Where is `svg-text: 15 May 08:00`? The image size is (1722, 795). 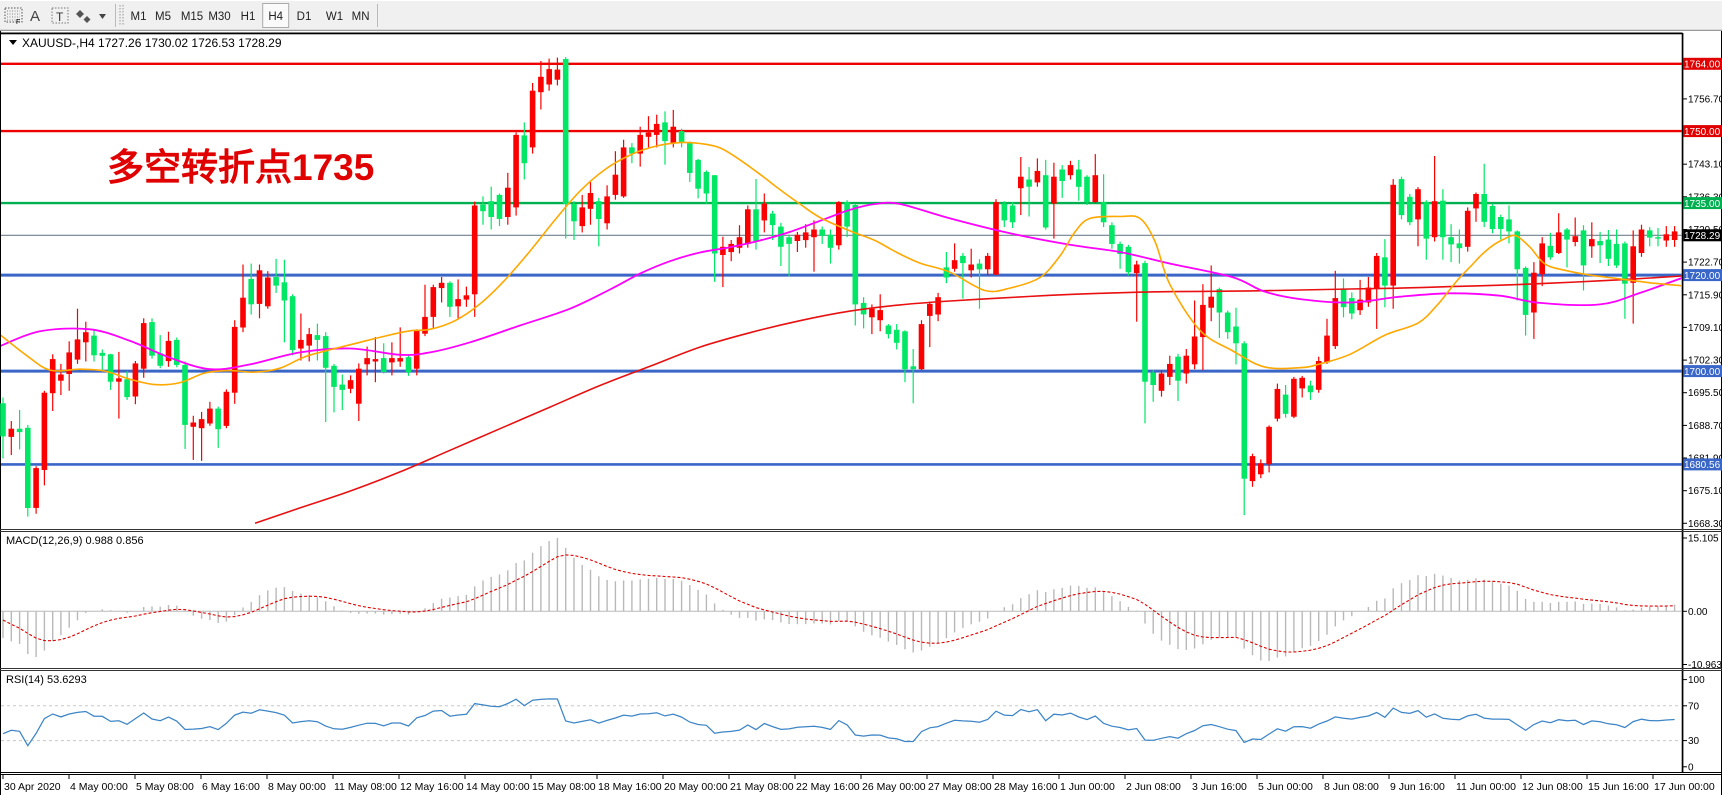
svg-text: 15 May 08:00 is located at coordinates (564, 787).